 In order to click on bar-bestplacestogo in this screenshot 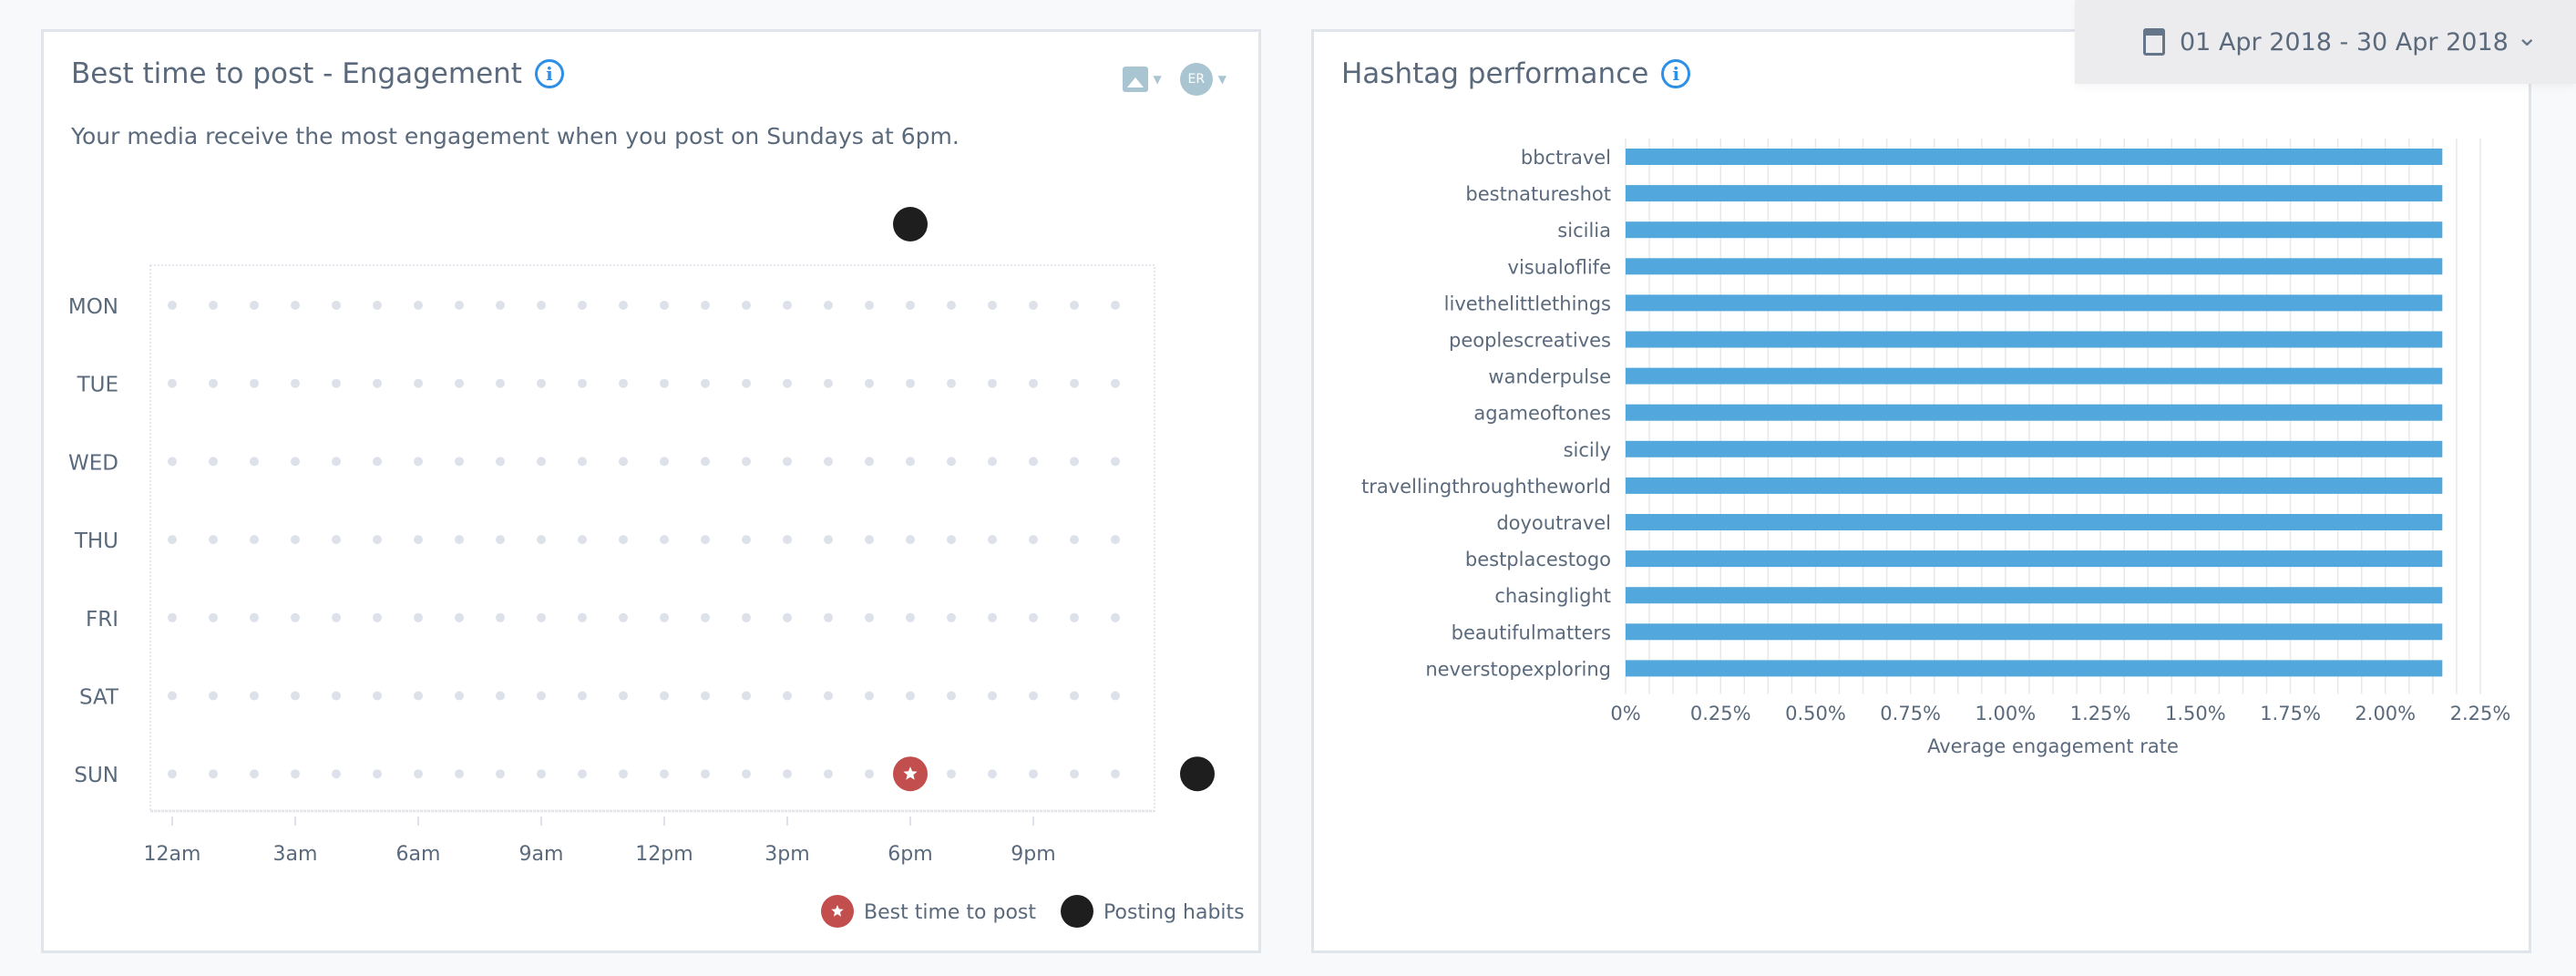, I will do `click(2034, 559)`.